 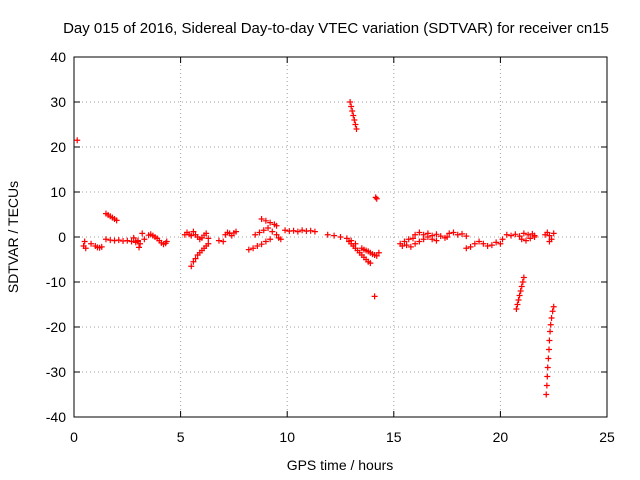 What do you see at coordinates (394, 437) in the screenshot?
I see `x-tick-label: 15` at bounding box center [394, 437].